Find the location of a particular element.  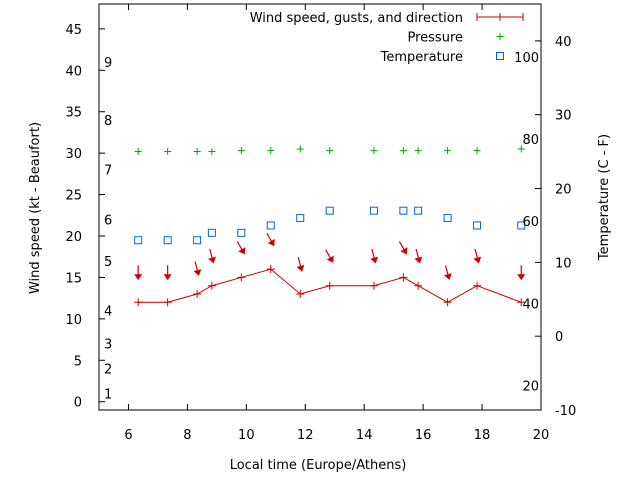

y-tick-label: 0 is located at coordinates (78, 403).